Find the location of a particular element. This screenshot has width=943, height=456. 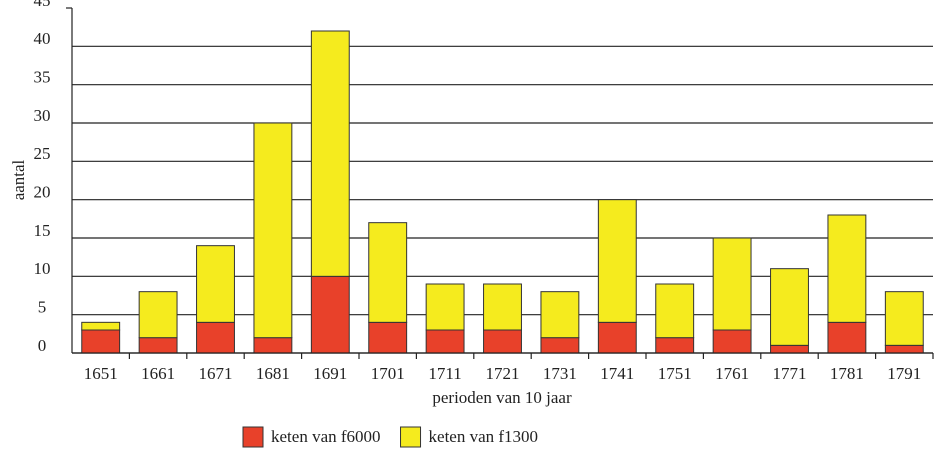

x-tick-label: 1741 is located at coordinates (617, 373).